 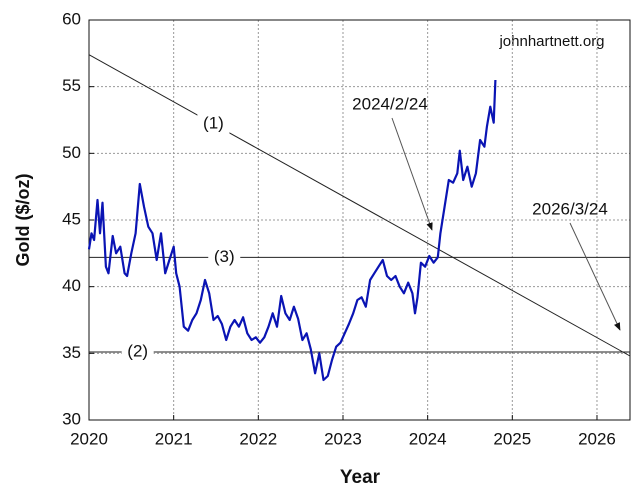 I want to click on x-tick-label: 2026, so click(x=597, y=438).